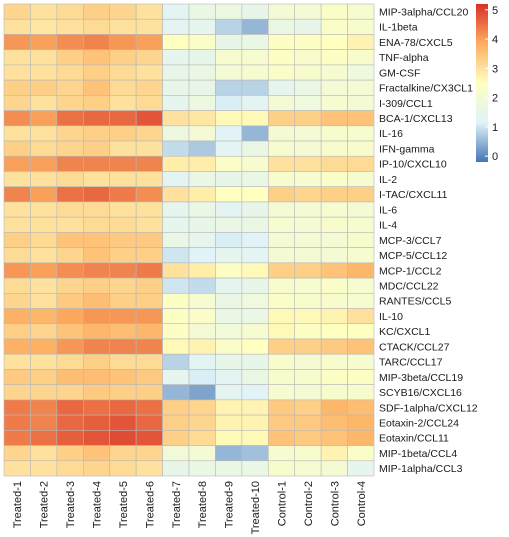 This screenshot has width=509, height=537. Describe the element at coordinates (283, 503) in the screenshot. I see `column-label: Control-1` at that location.